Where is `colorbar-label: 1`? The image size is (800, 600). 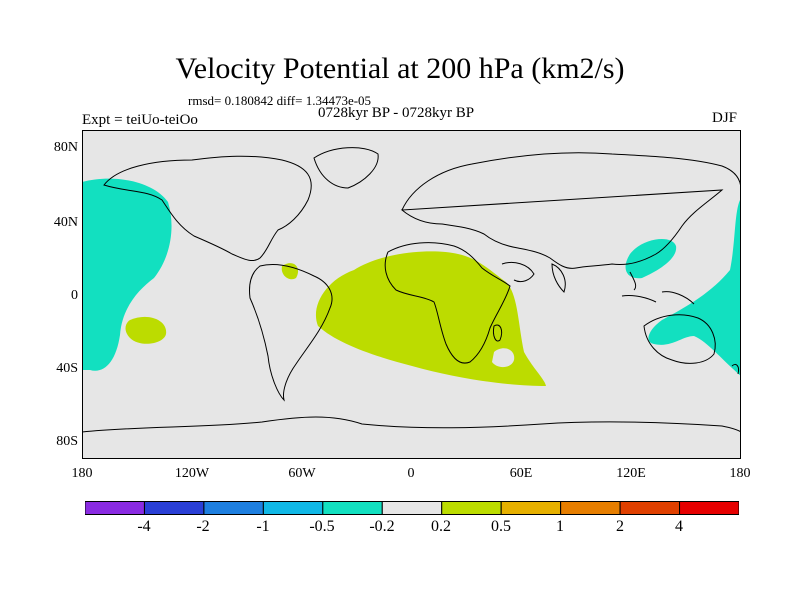 colorbar-label: 1 is located at coordinates (560, 526).